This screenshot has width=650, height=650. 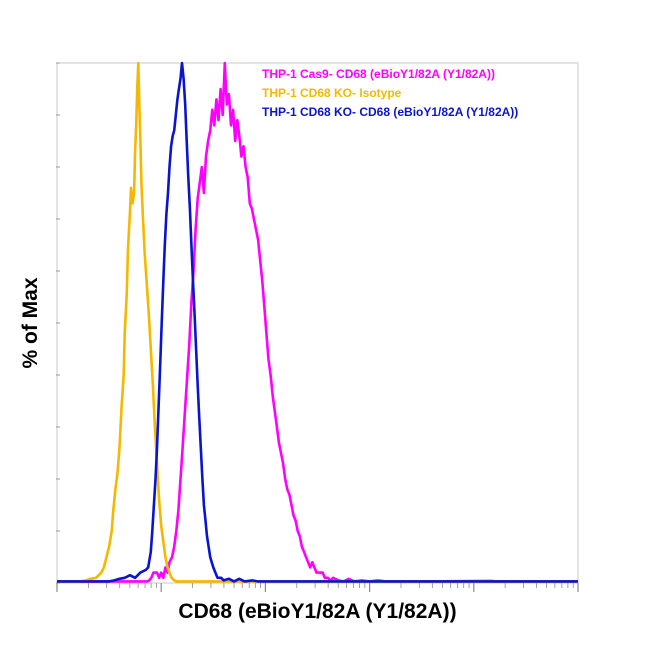 I want to click on y-axis-title: % of Max, so click(x=30, y=322).